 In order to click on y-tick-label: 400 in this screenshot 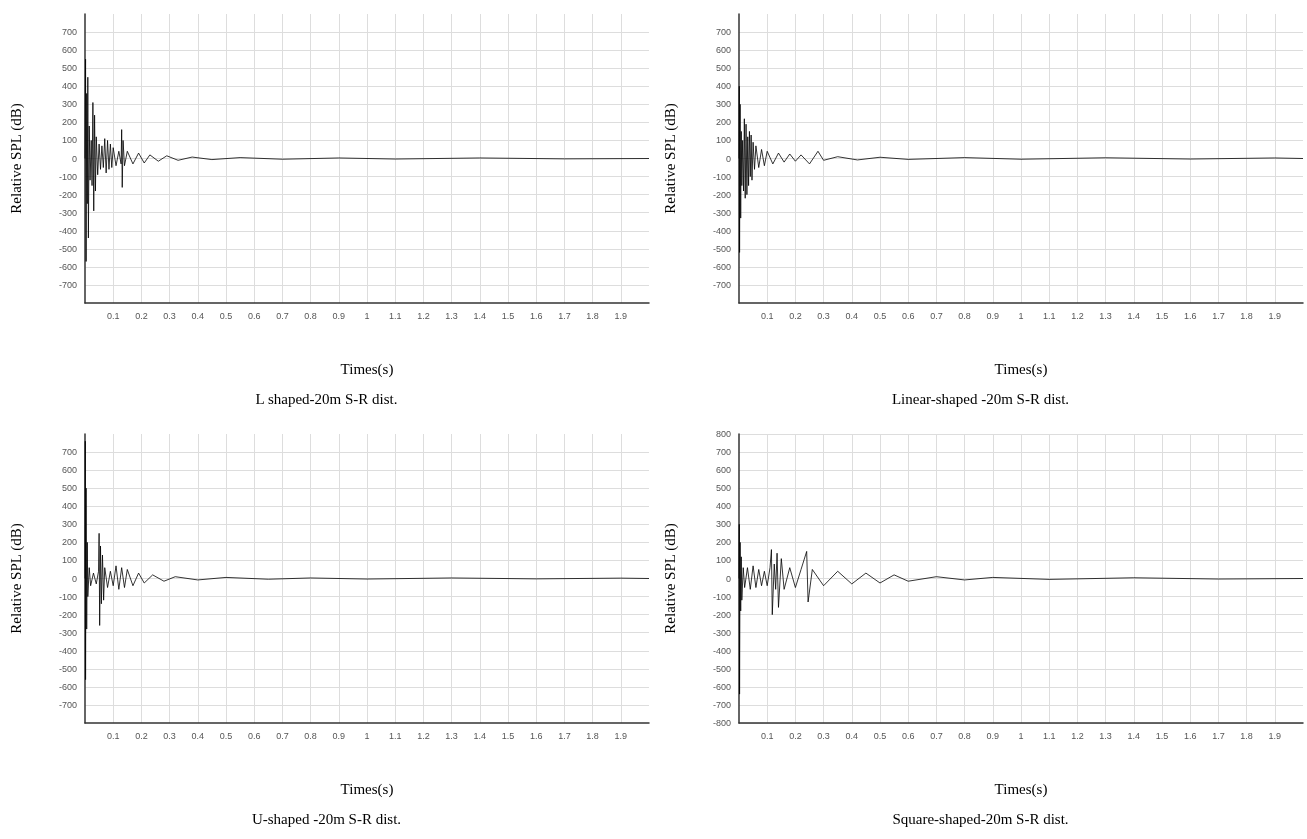, I will do `click(69, 506)`.